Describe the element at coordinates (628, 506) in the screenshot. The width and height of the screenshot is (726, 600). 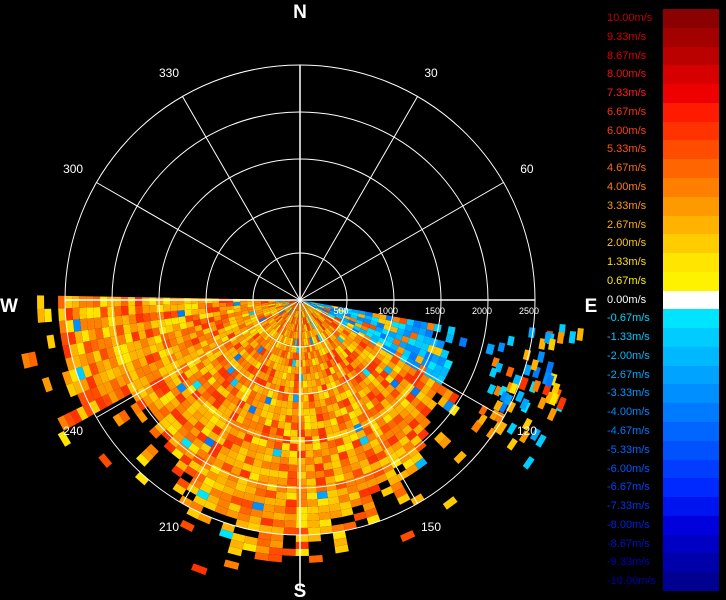
I see `legend-entry-label: -7.33m/s` at that location.